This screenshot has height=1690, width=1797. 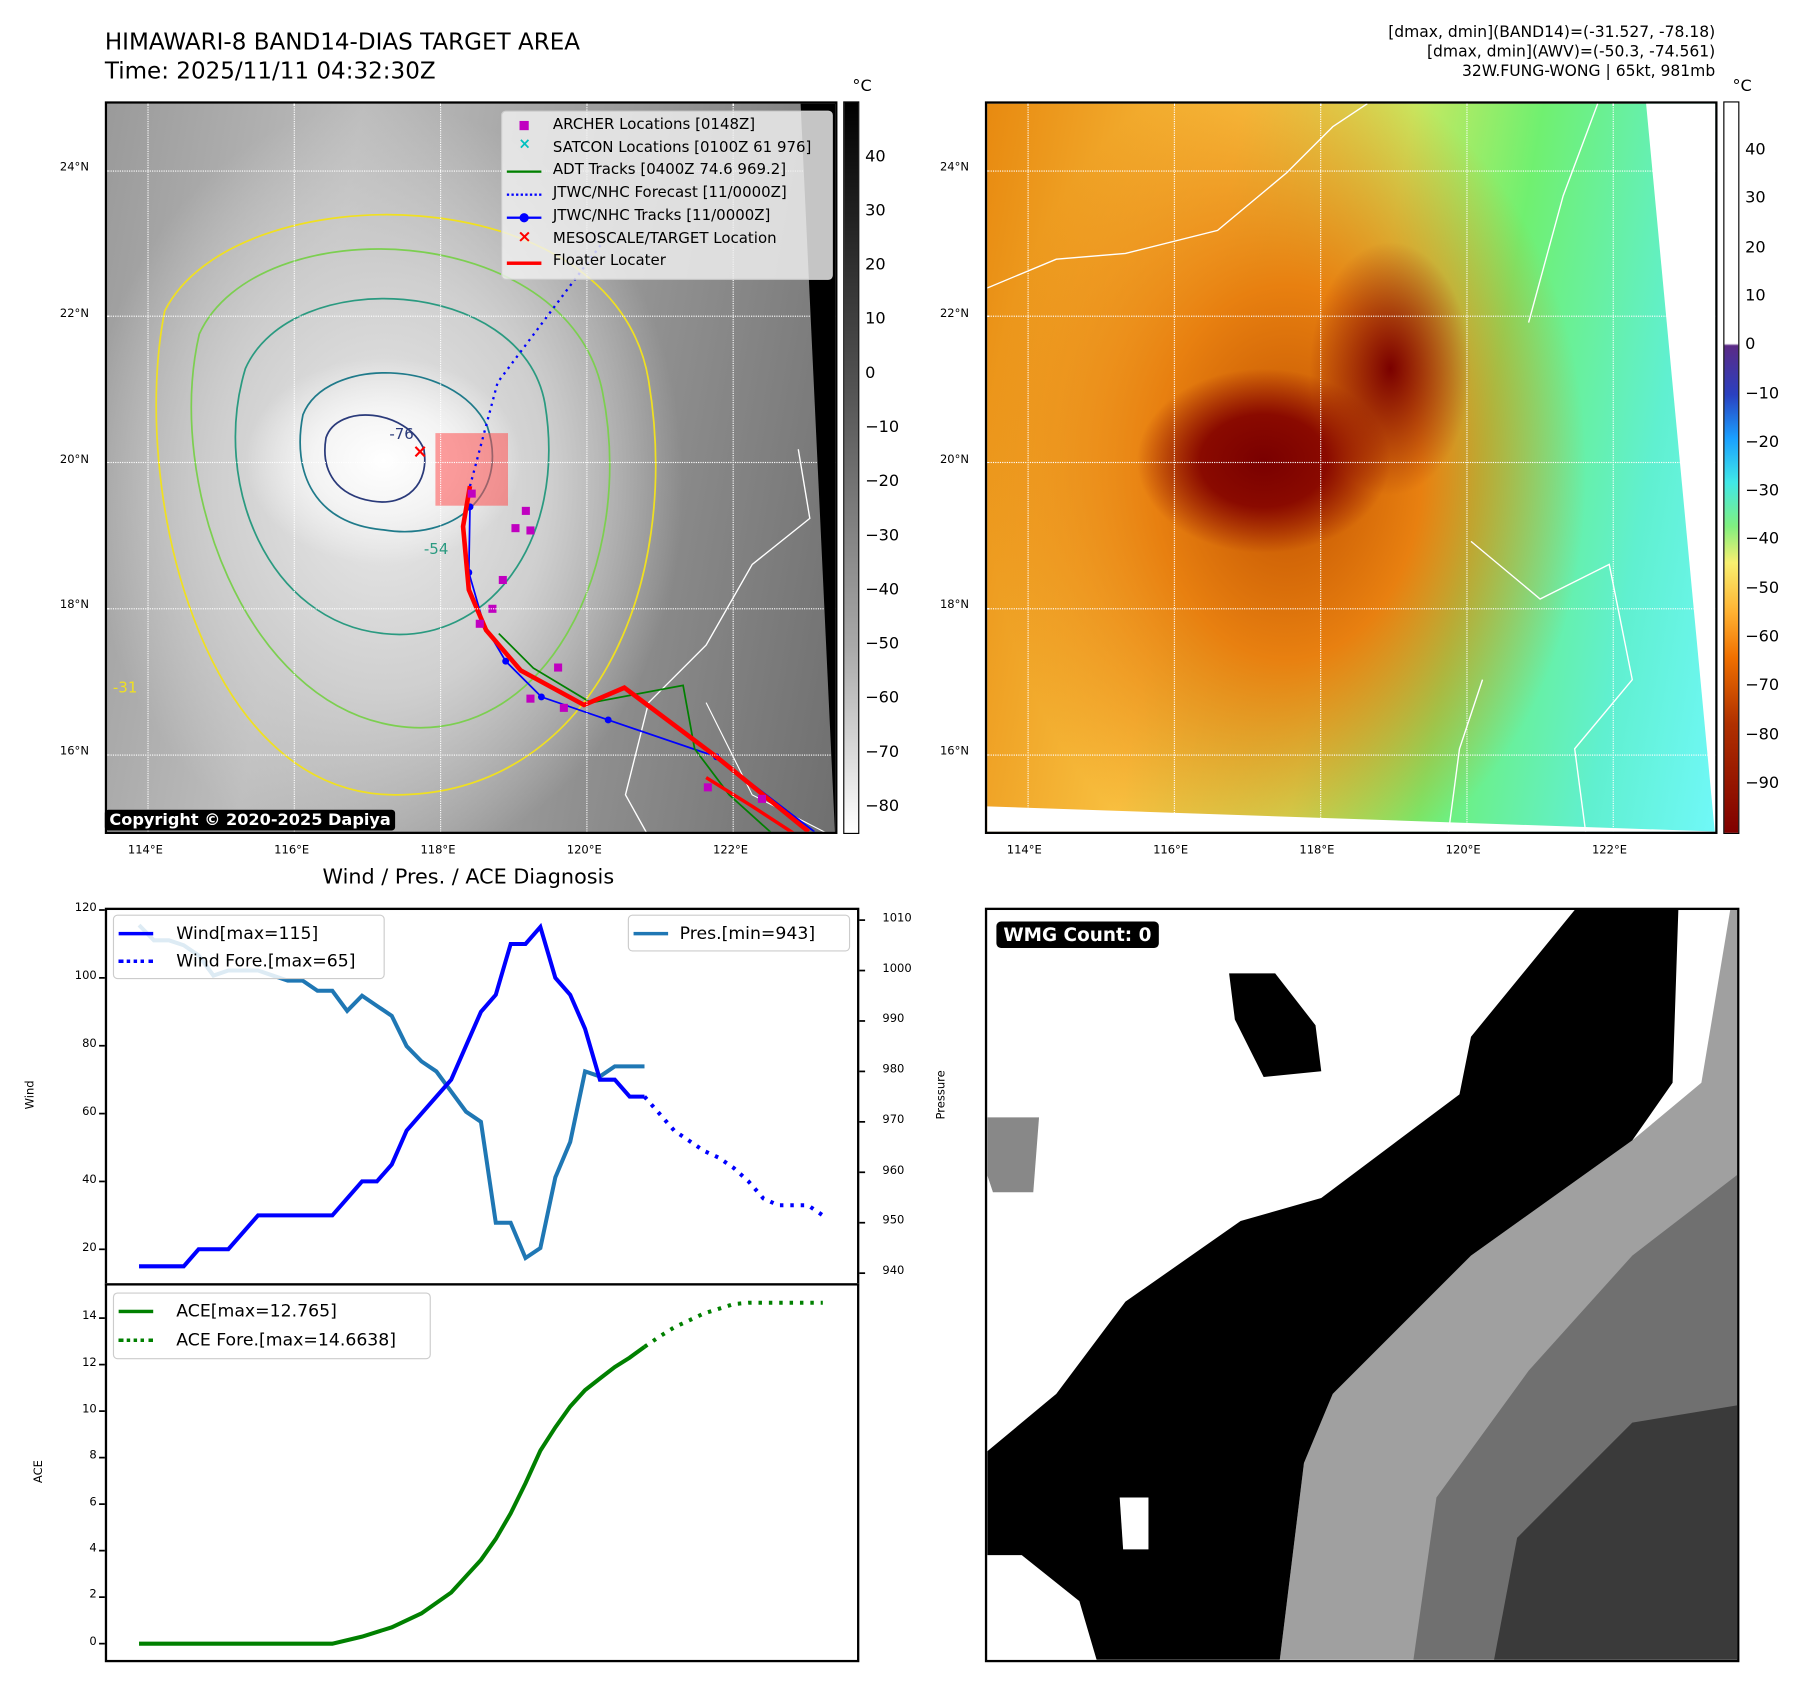 I want to click on lon-label: 120°E, so click(x=584, y=851).